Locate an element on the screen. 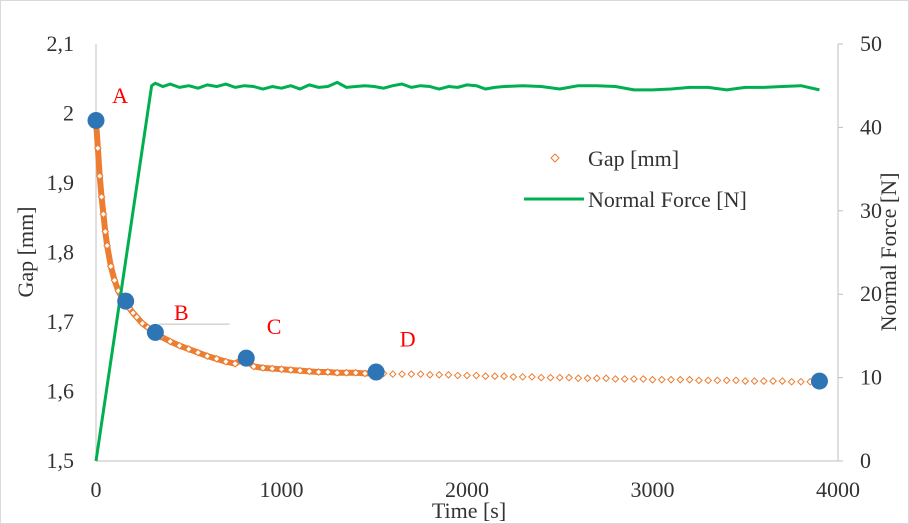  y-tick-label: 1,8 is located at coordinates (61, 252).